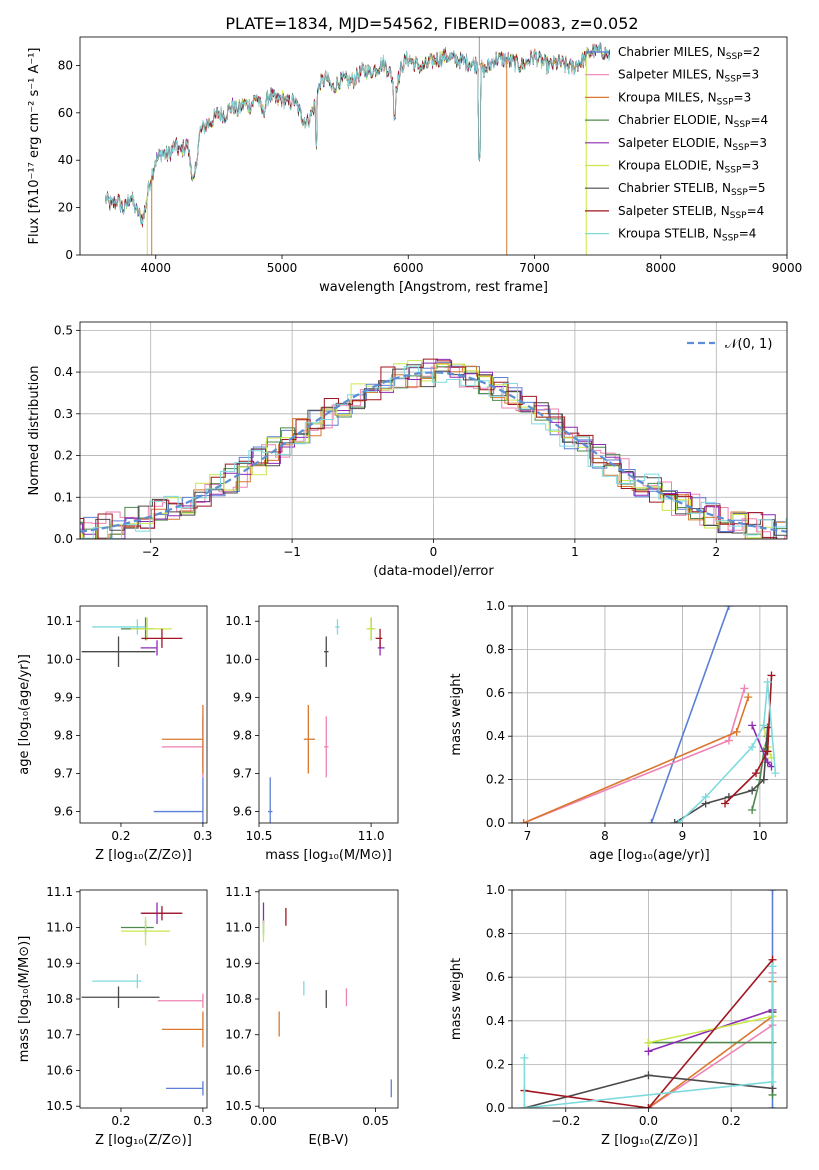 Image resolution: width=819 pixels, height=1170 pixels. Describe the element at coordinates (688, 167) in the screenshot. I see `legend-entry: Kroupa ELODIE, NSSP=3` at that location.